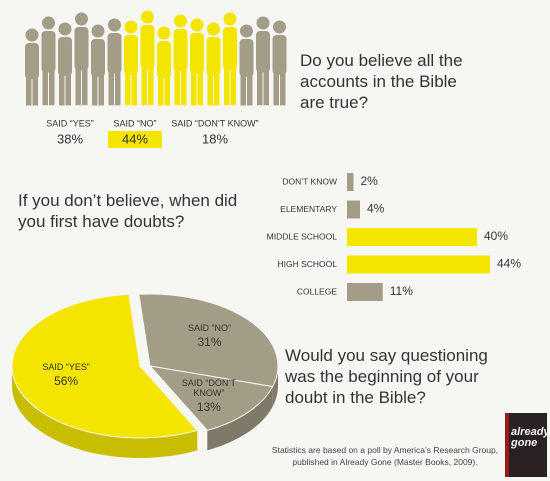 The image size is (550, 481). I want to click on book-cover: already gone, so click(527, 445).